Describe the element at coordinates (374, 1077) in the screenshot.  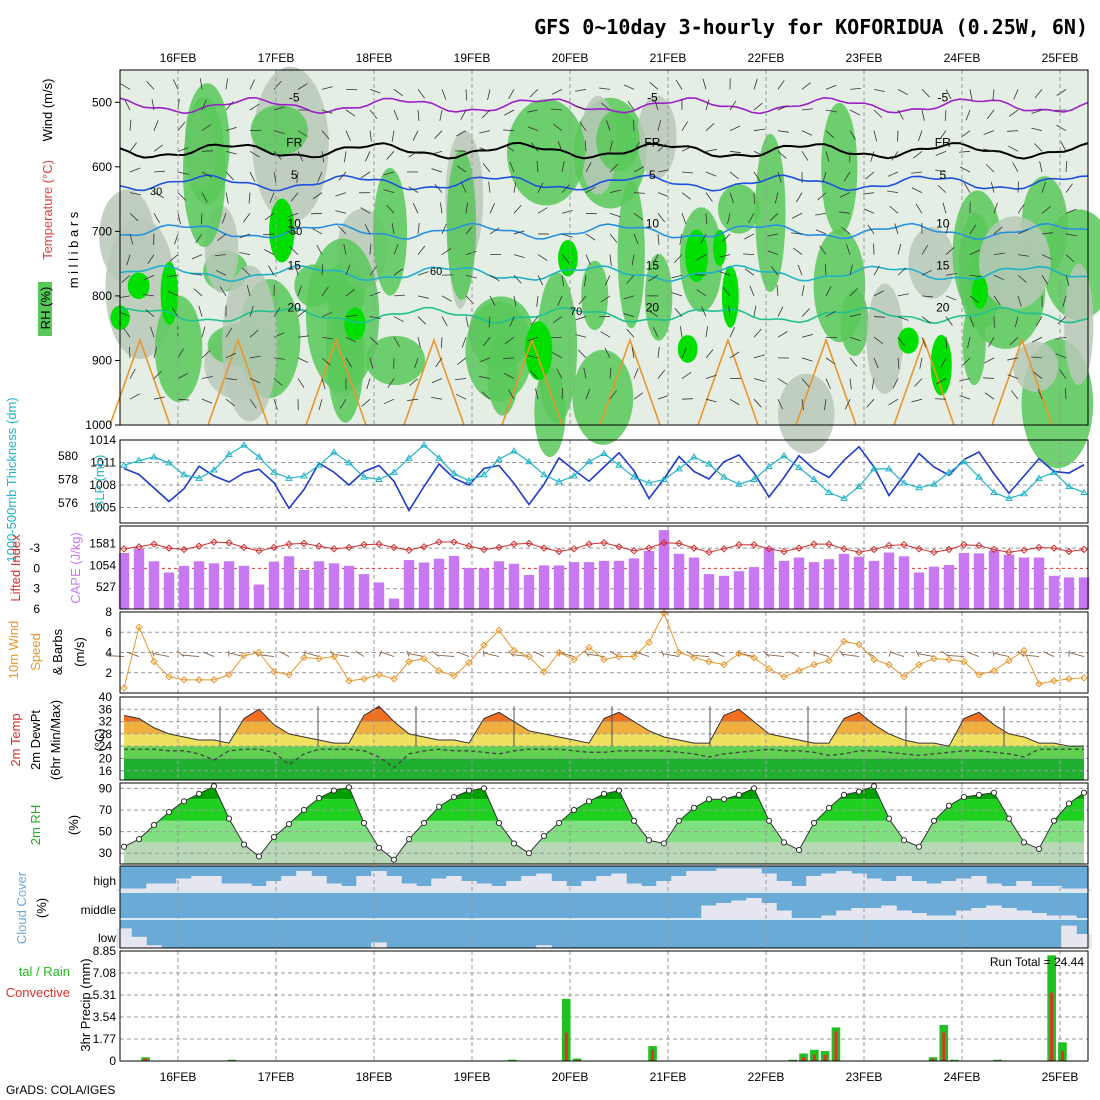
I see `bottom-date-label: 18FEB` at that location.